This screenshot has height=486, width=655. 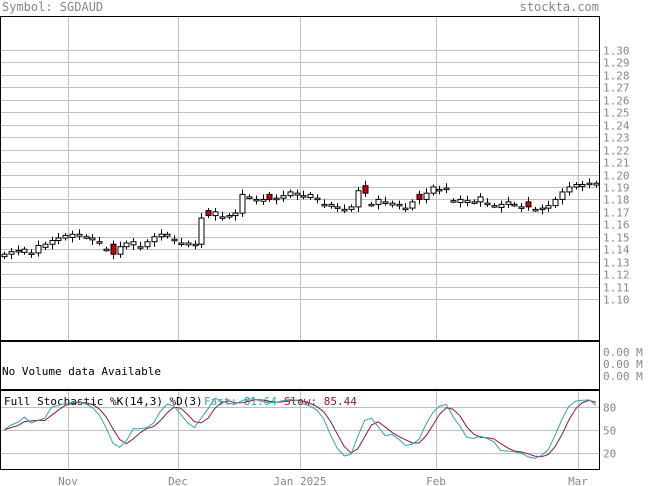 What do you see at coordinates (616, 238) in the screenshot?
I see `price-tick-label: 1.15` at bounding box center [616, 238].